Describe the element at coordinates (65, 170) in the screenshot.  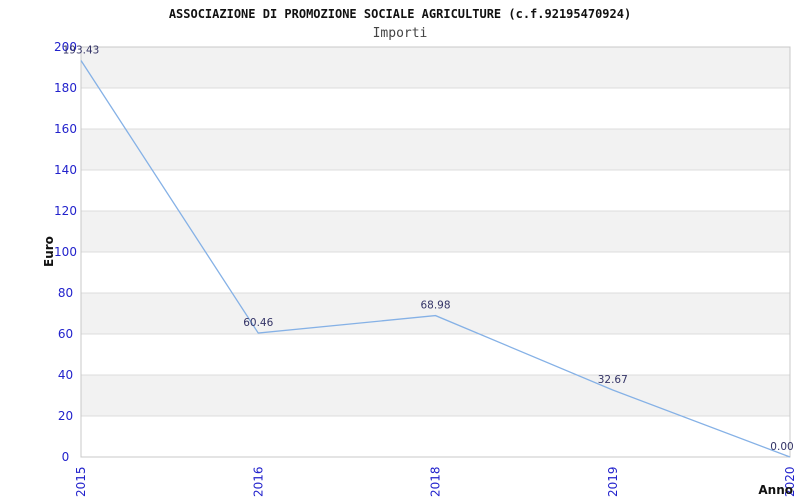
I see `svg-text: 140` at that location.